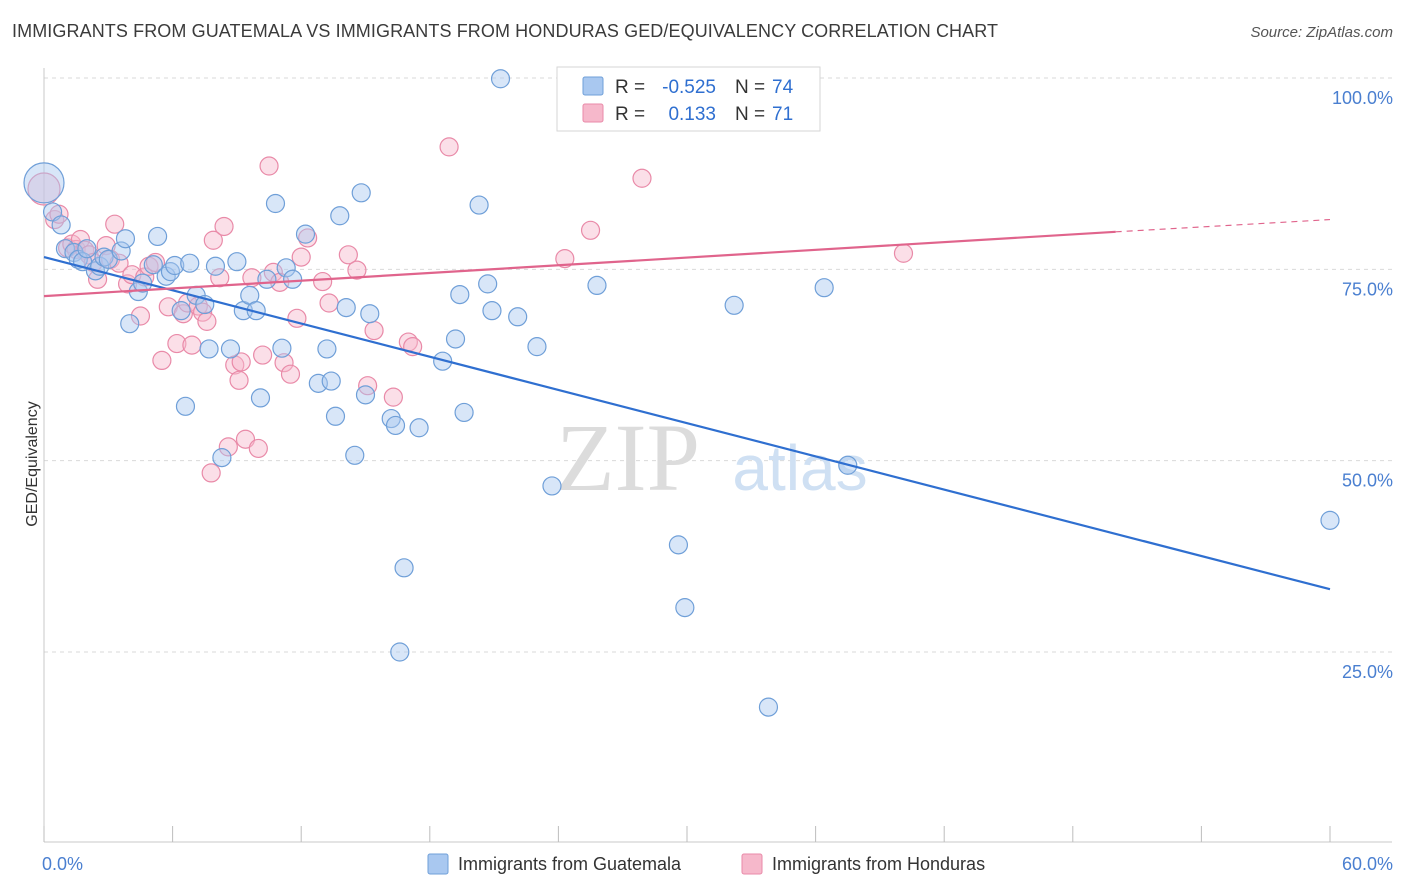 The height and width of the screenshot is (892, 1406). Describe the element at coordinates (579, 264) in the screenshot. I see `trendline-honduras` at that location.